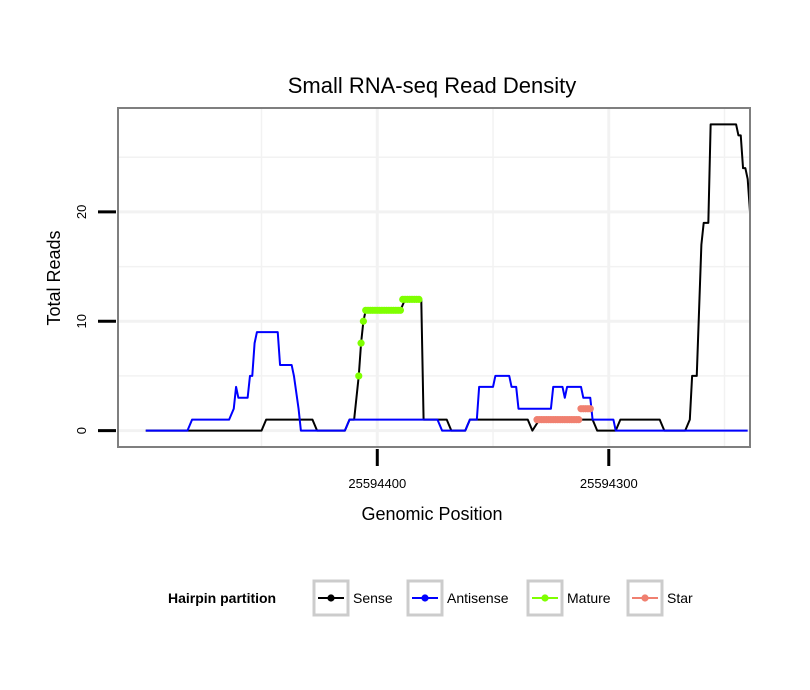  I want to click on legend-item-mature: Mature, so click(568, 598).